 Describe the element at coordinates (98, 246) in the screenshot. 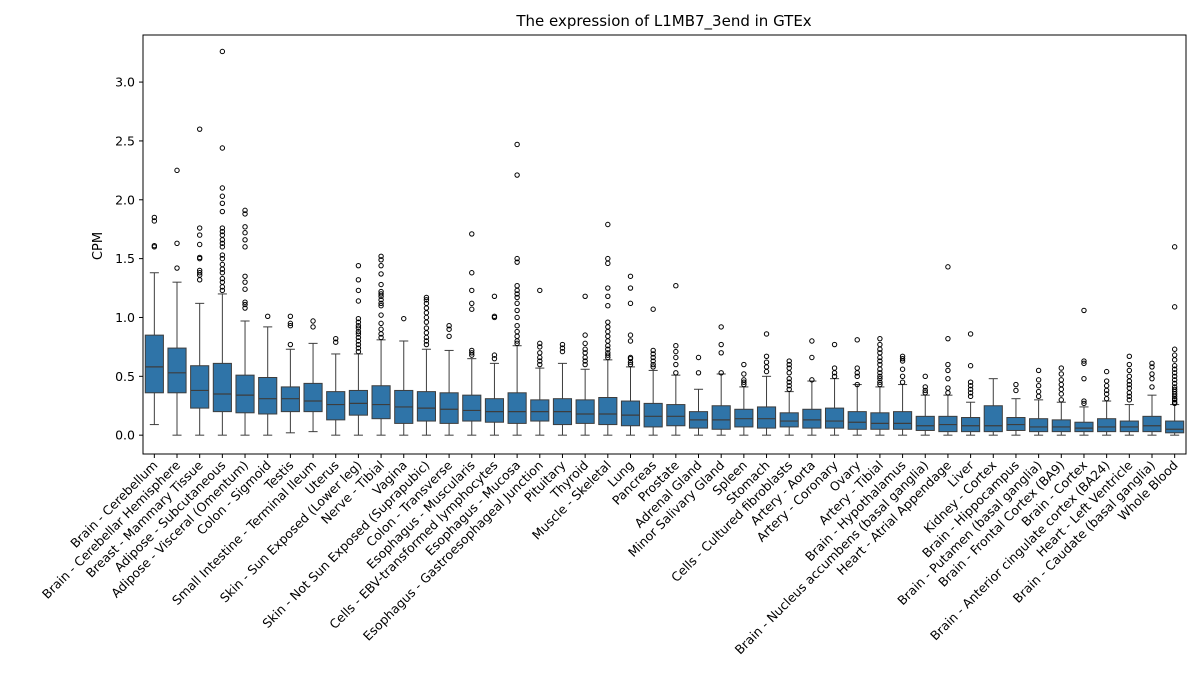

I see `y-axis-label: CPM` at that location.